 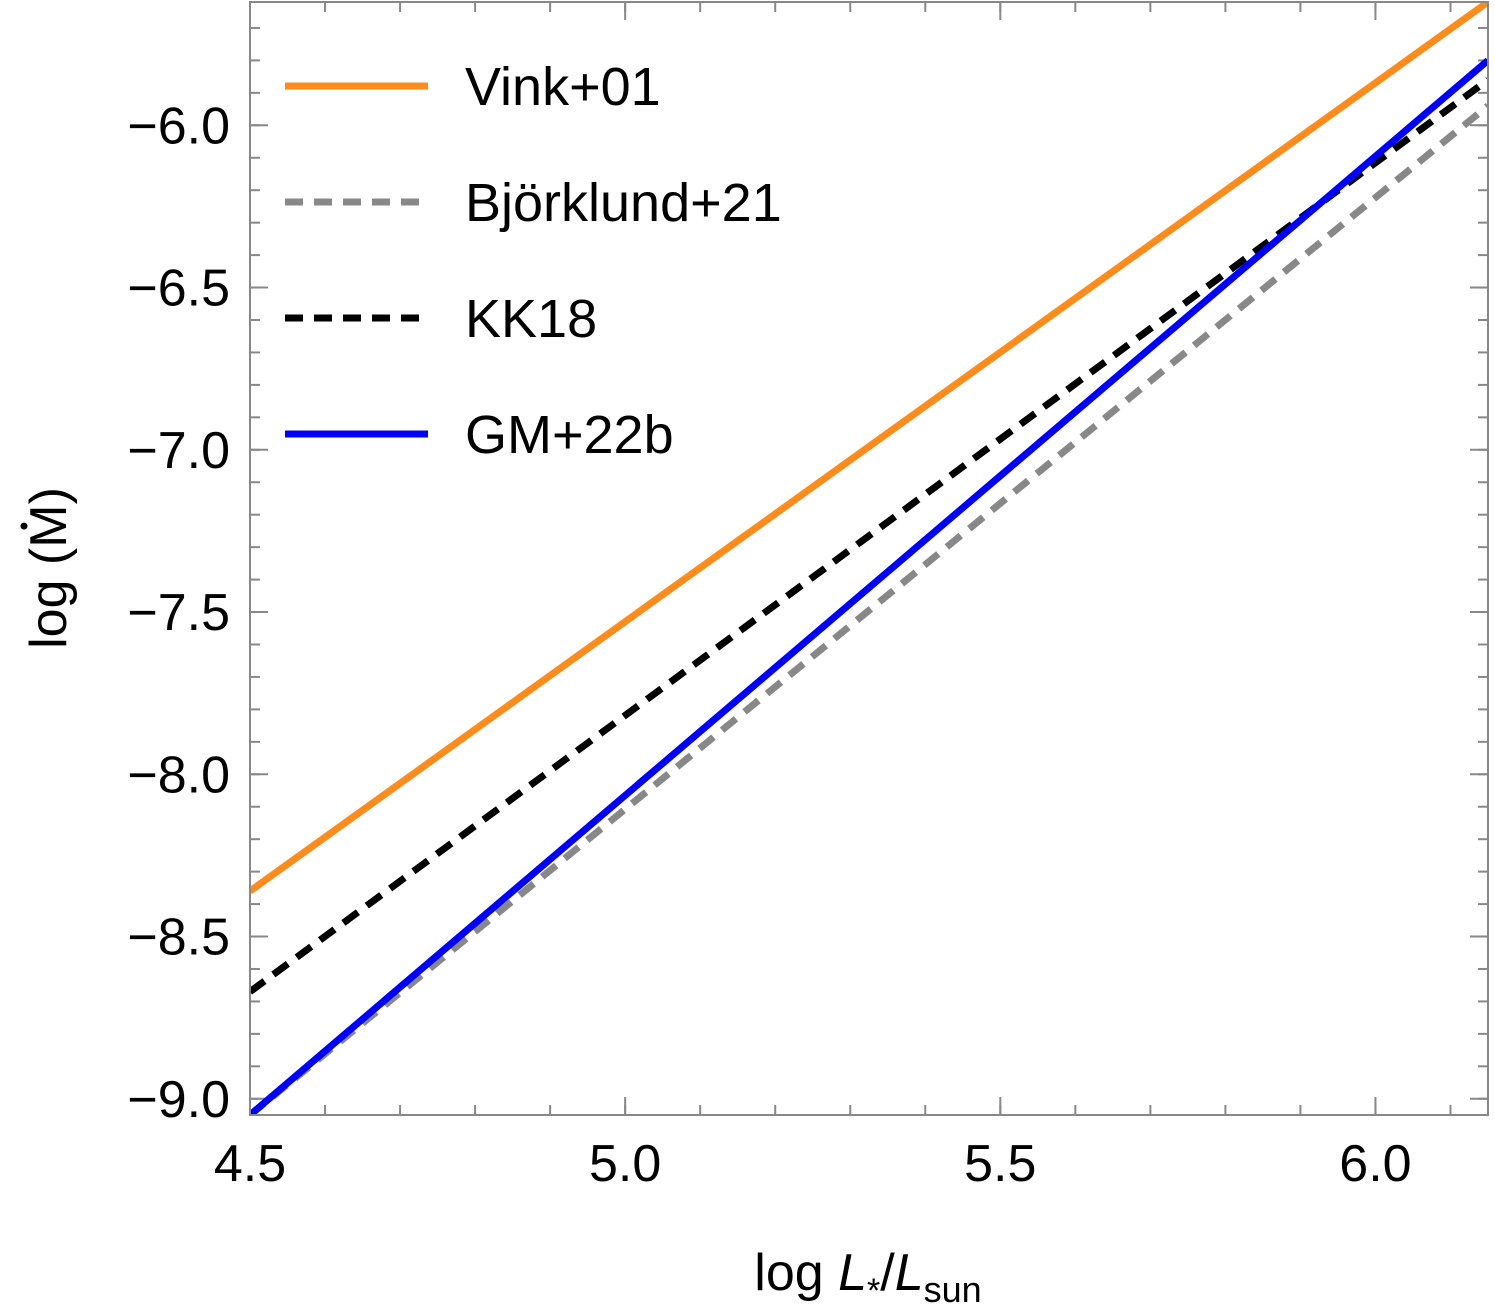 I want to click on legend-label: Björklund+21, so click(x=623, y=203).